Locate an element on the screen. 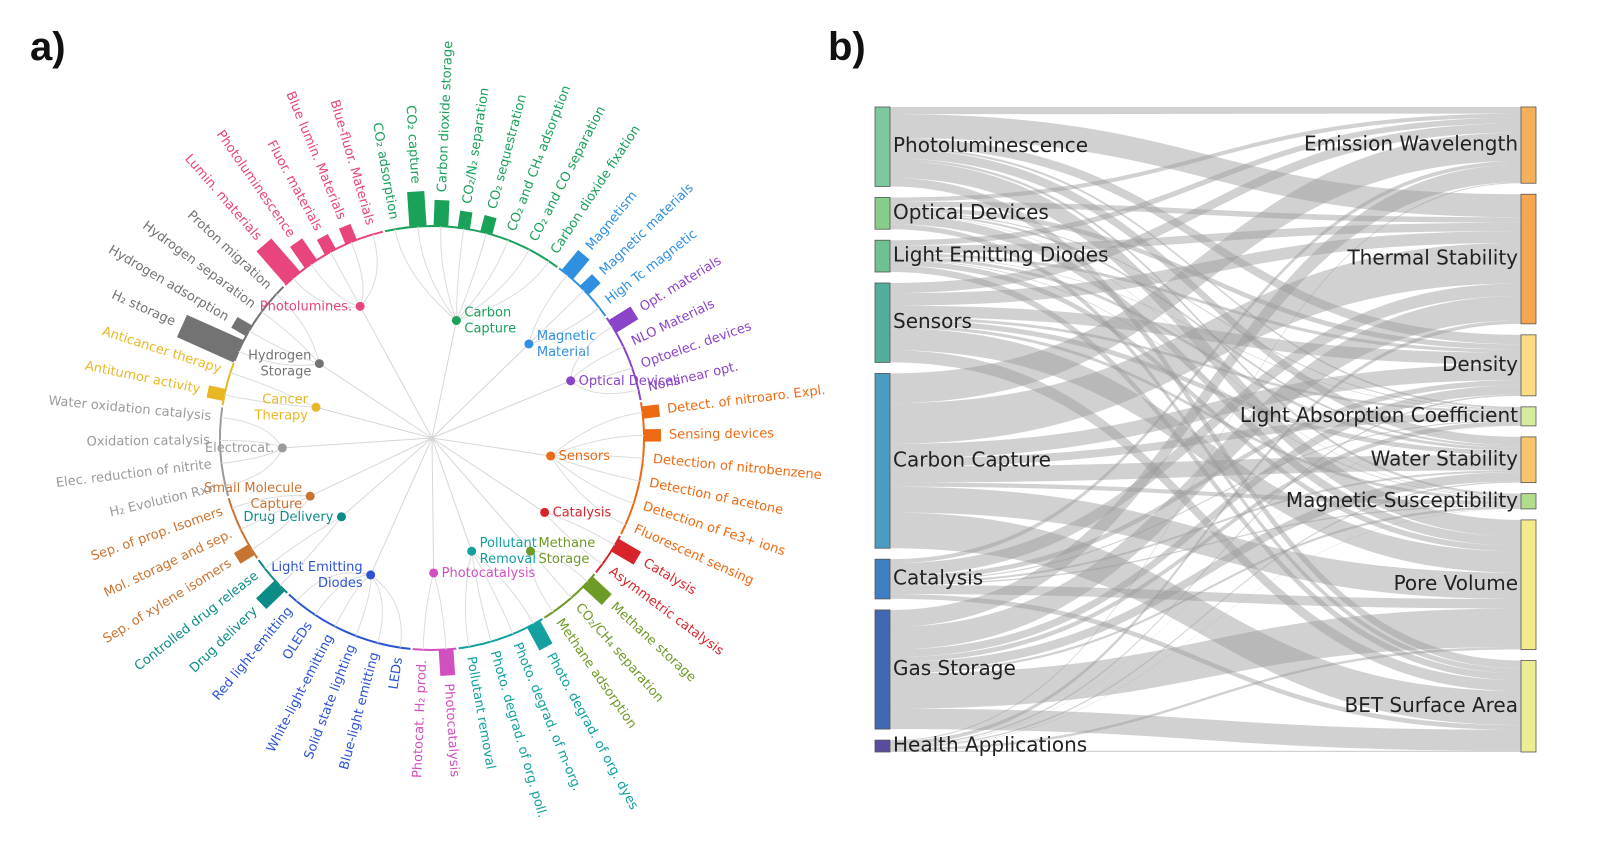  bar-fluor-materials is located at coordinates (326, 244).